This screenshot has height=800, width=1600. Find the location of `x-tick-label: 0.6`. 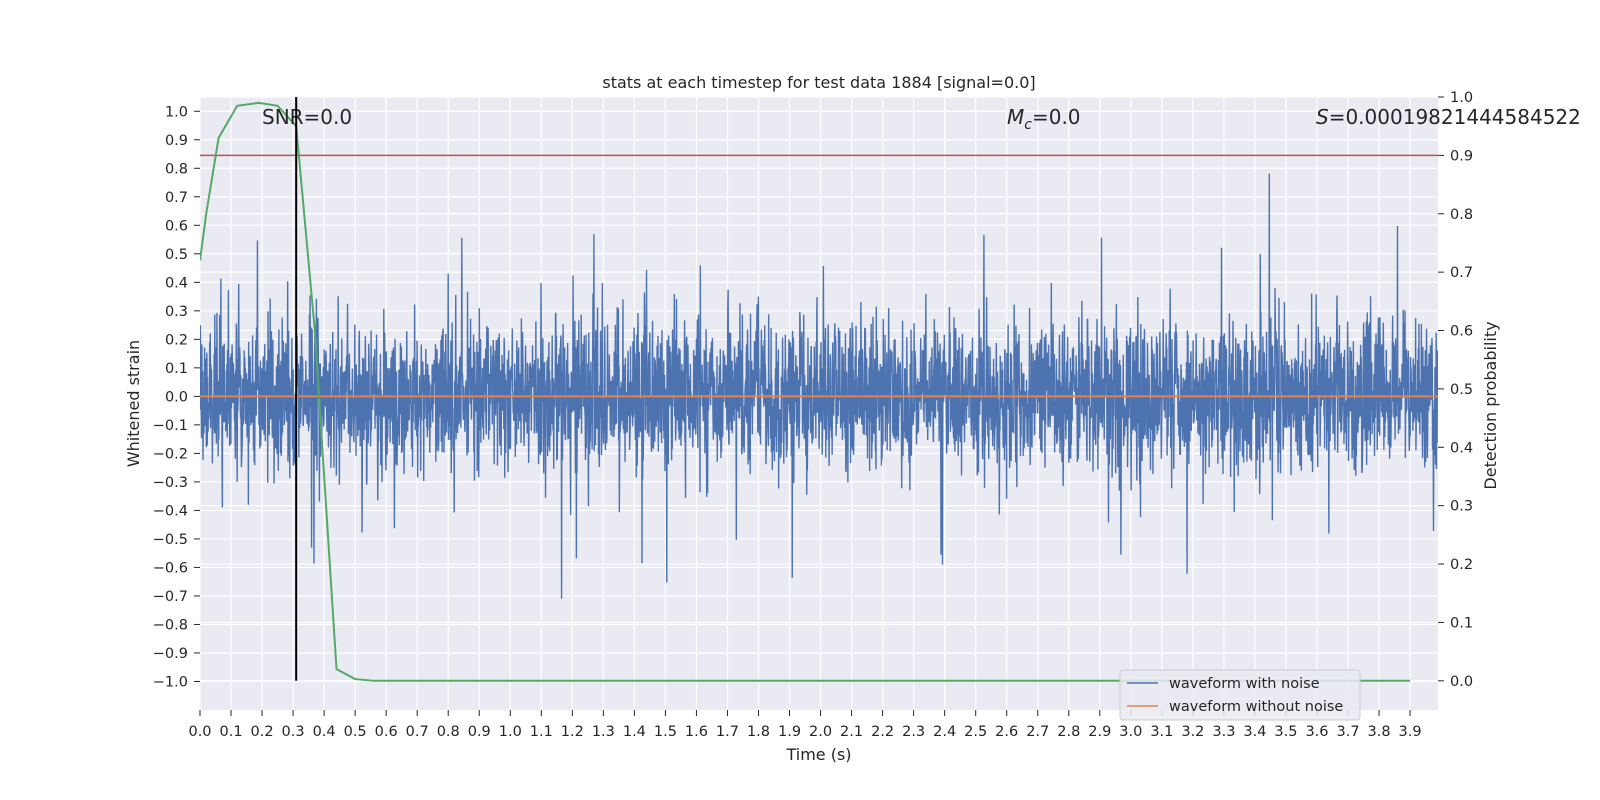

x-tick-label: 0.6 is located at coordinates (386, 732).